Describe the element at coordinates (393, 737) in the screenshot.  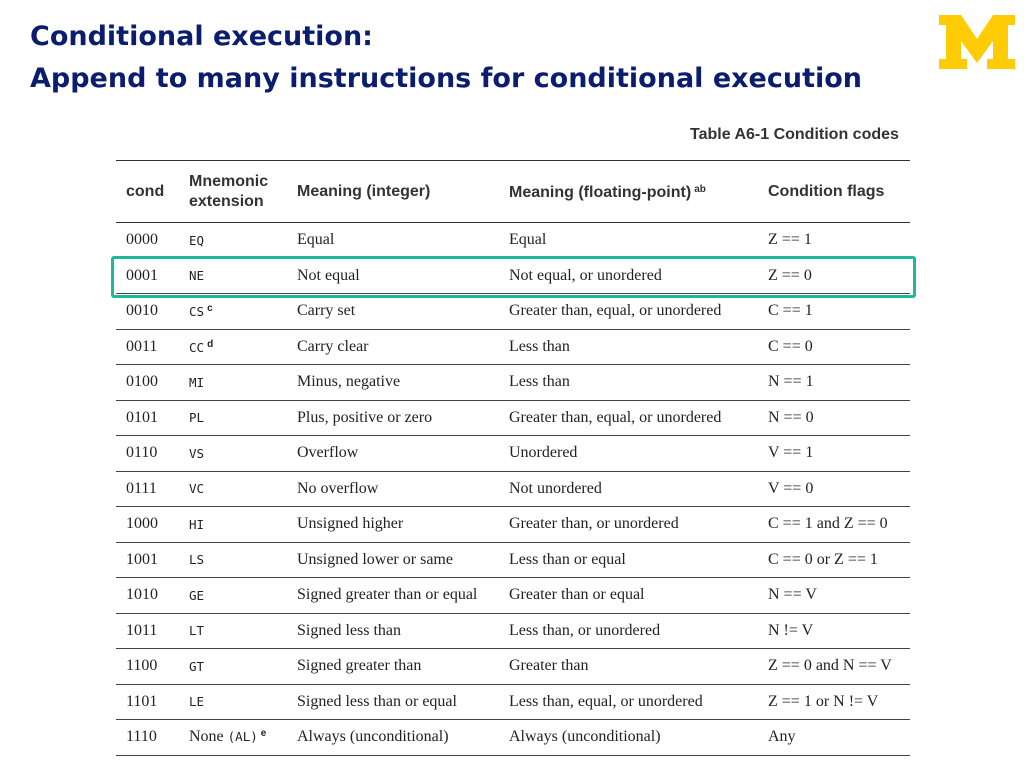
I see `cell-meaning-integer: Always (unconditional)` at that location.